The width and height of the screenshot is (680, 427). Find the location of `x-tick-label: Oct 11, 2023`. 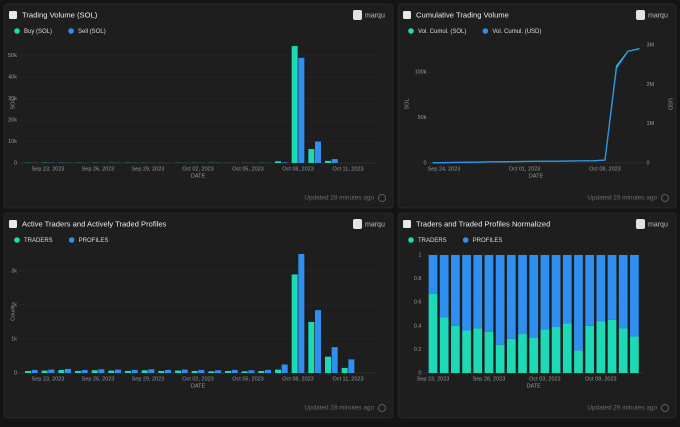

x-tick-label: Oct 11, 2023 is located at coordinates (347, 169).